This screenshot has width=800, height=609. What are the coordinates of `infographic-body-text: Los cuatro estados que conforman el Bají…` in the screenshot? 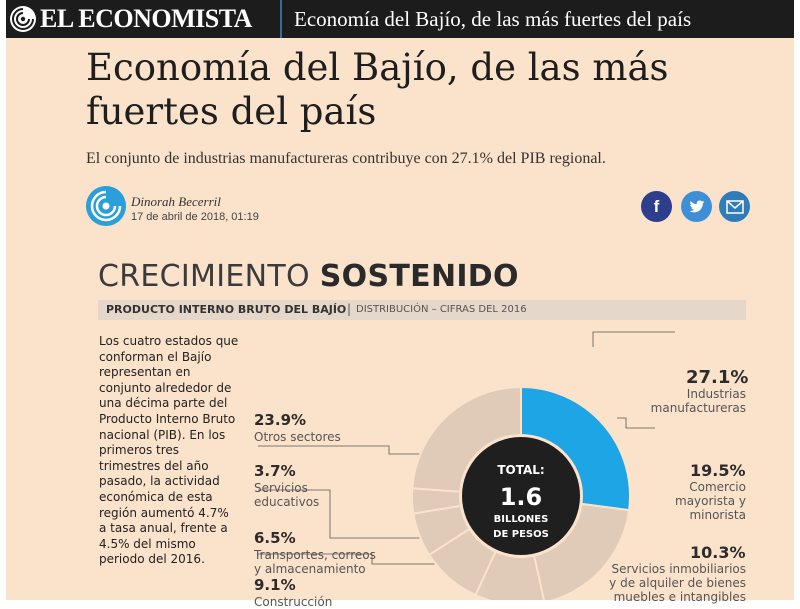 It's located at (169, 450).